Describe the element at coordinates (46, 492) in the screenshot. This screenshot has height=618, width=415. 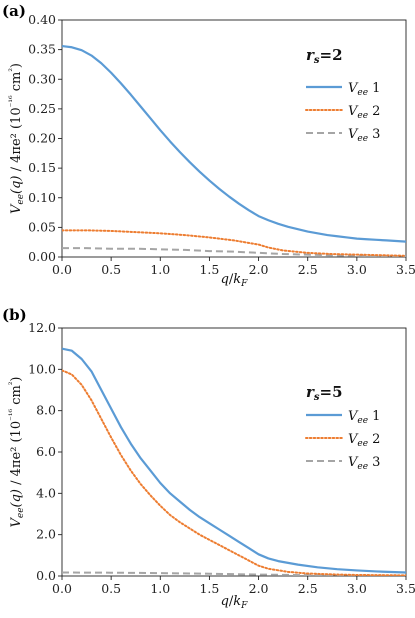
I see `y-tick-label: 4.0` at that location.